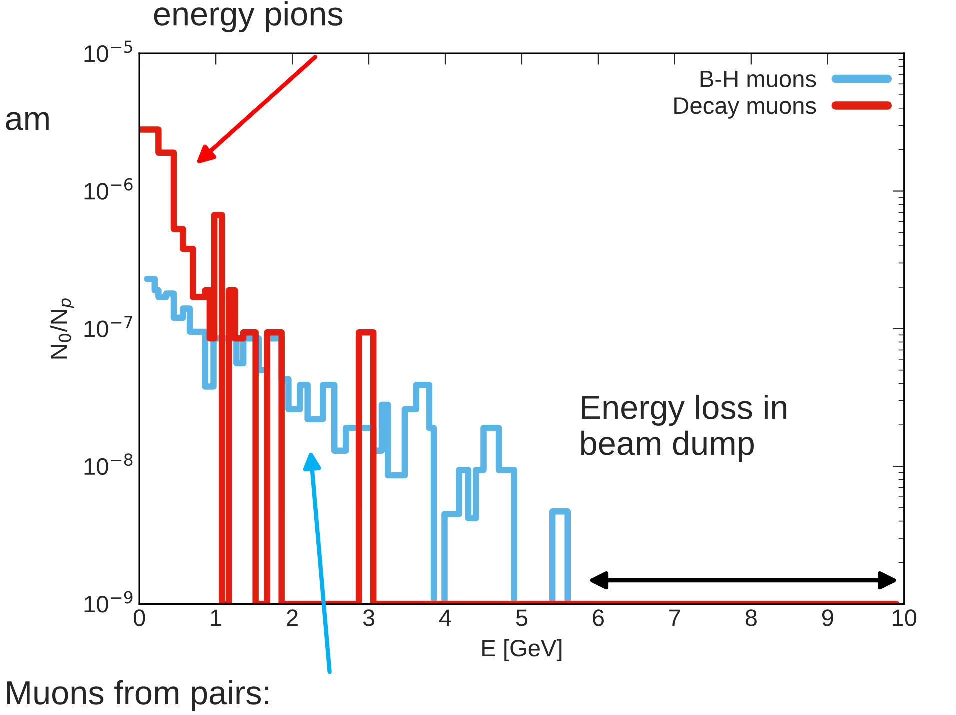 This screenshot has height=715, width=956. Describe the element at coordinates (598, 618) in the screenshot. I see `x-tick-label: 6` at that location.